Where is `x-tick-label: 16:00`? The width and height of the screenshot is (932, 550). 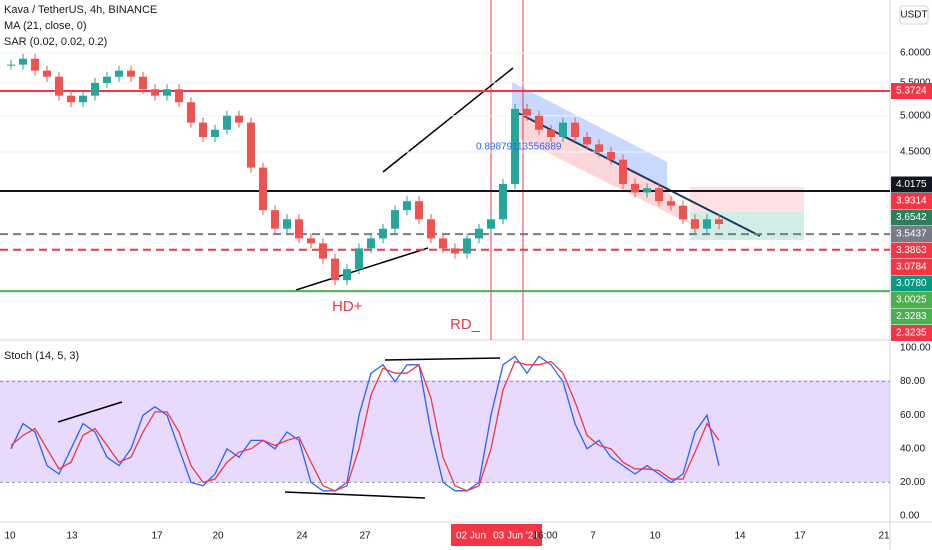
x-tick-label: 16:00 is located at coordinates (544, 536).